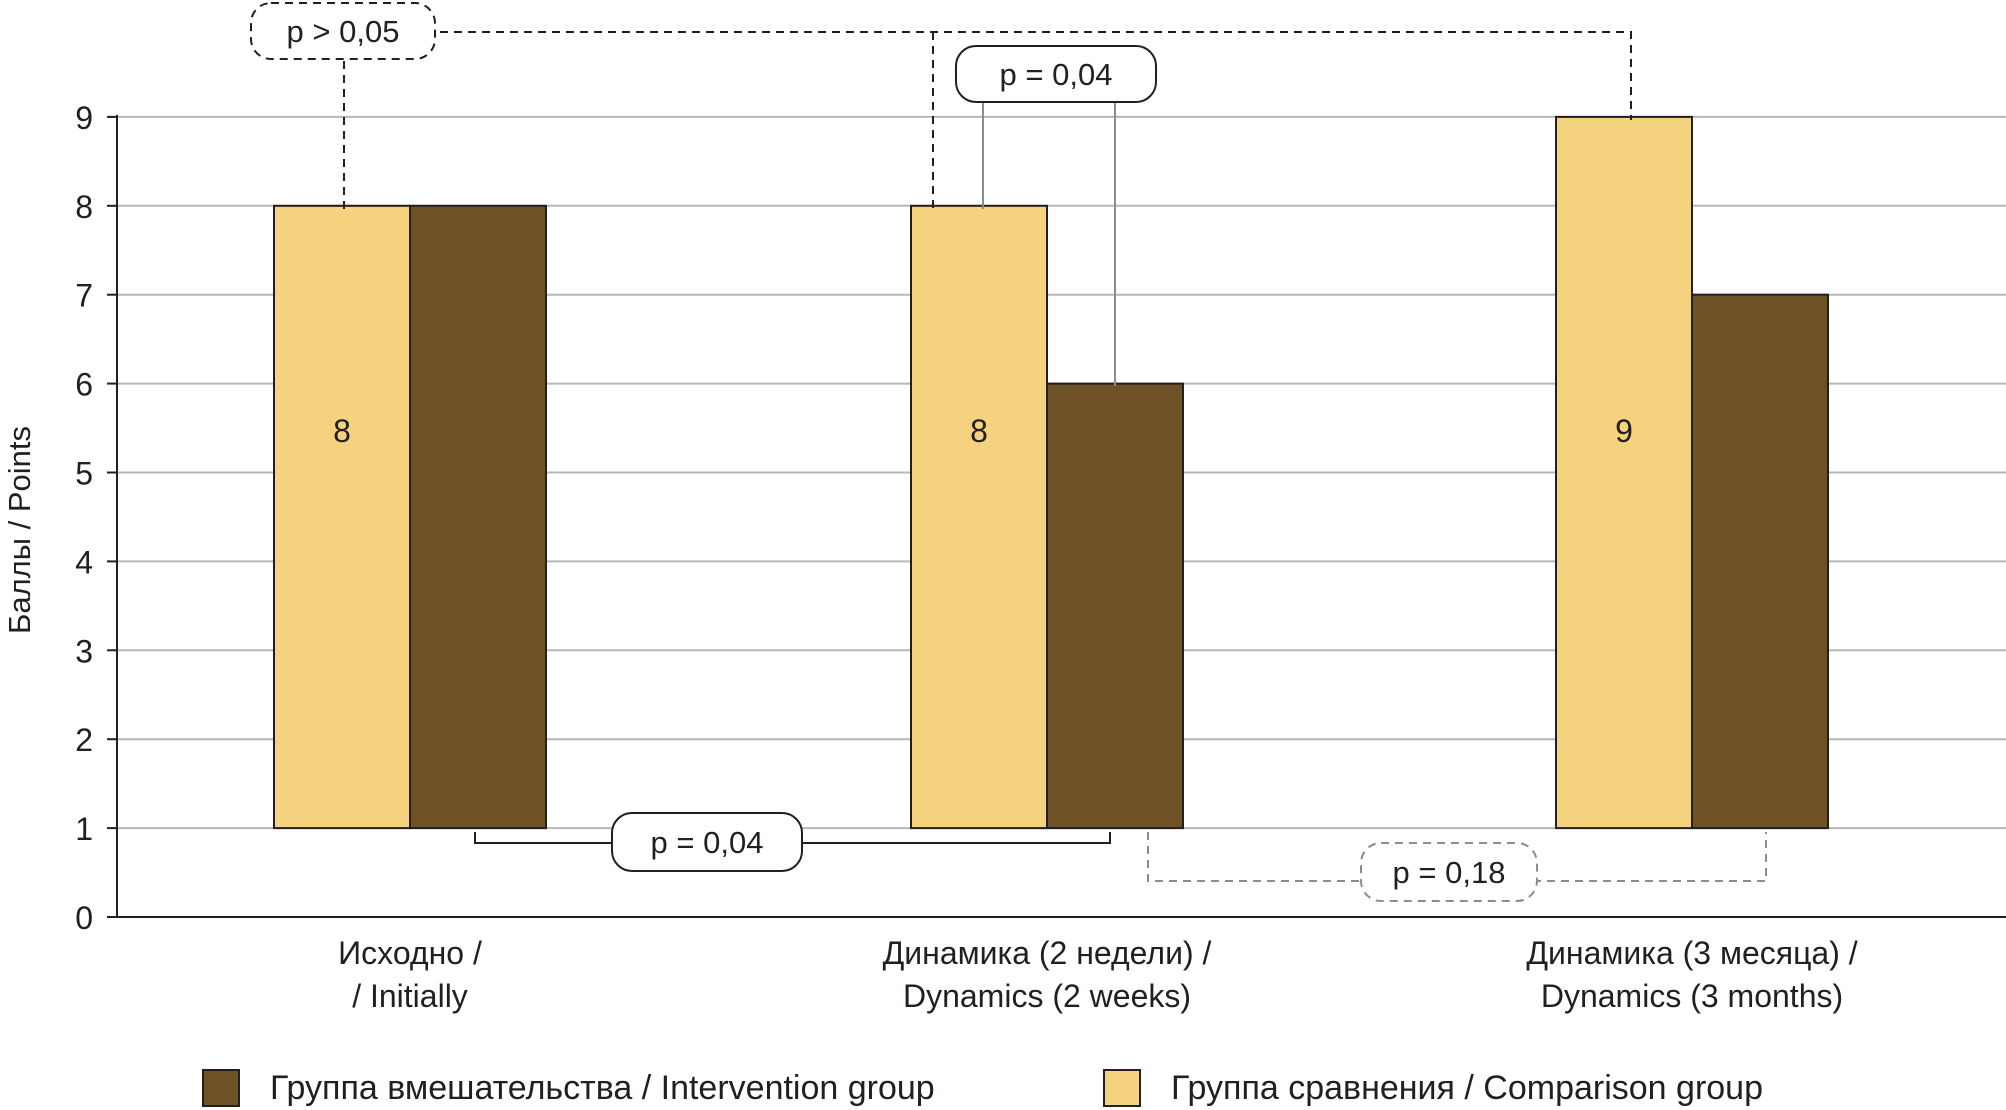 This screenshot has width=2006, height=1110. I want to click on y-tick-label: 1, so click(84, 829).